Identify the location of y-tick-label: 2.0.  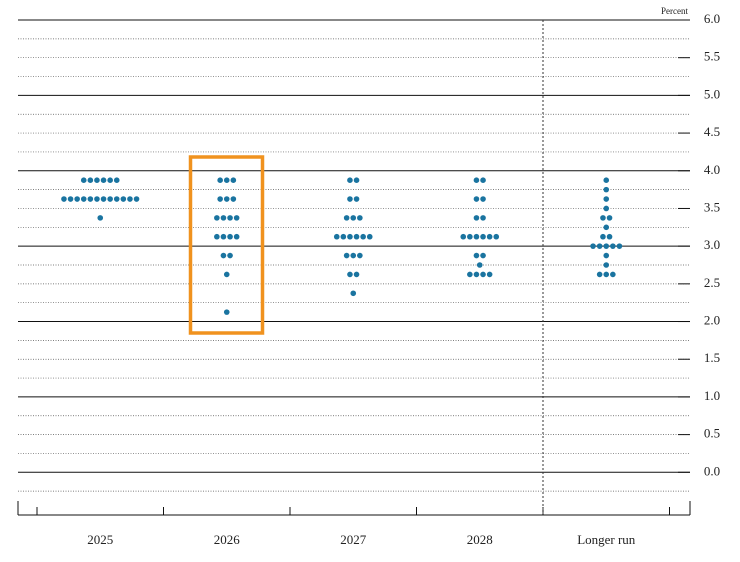
(712, 320).